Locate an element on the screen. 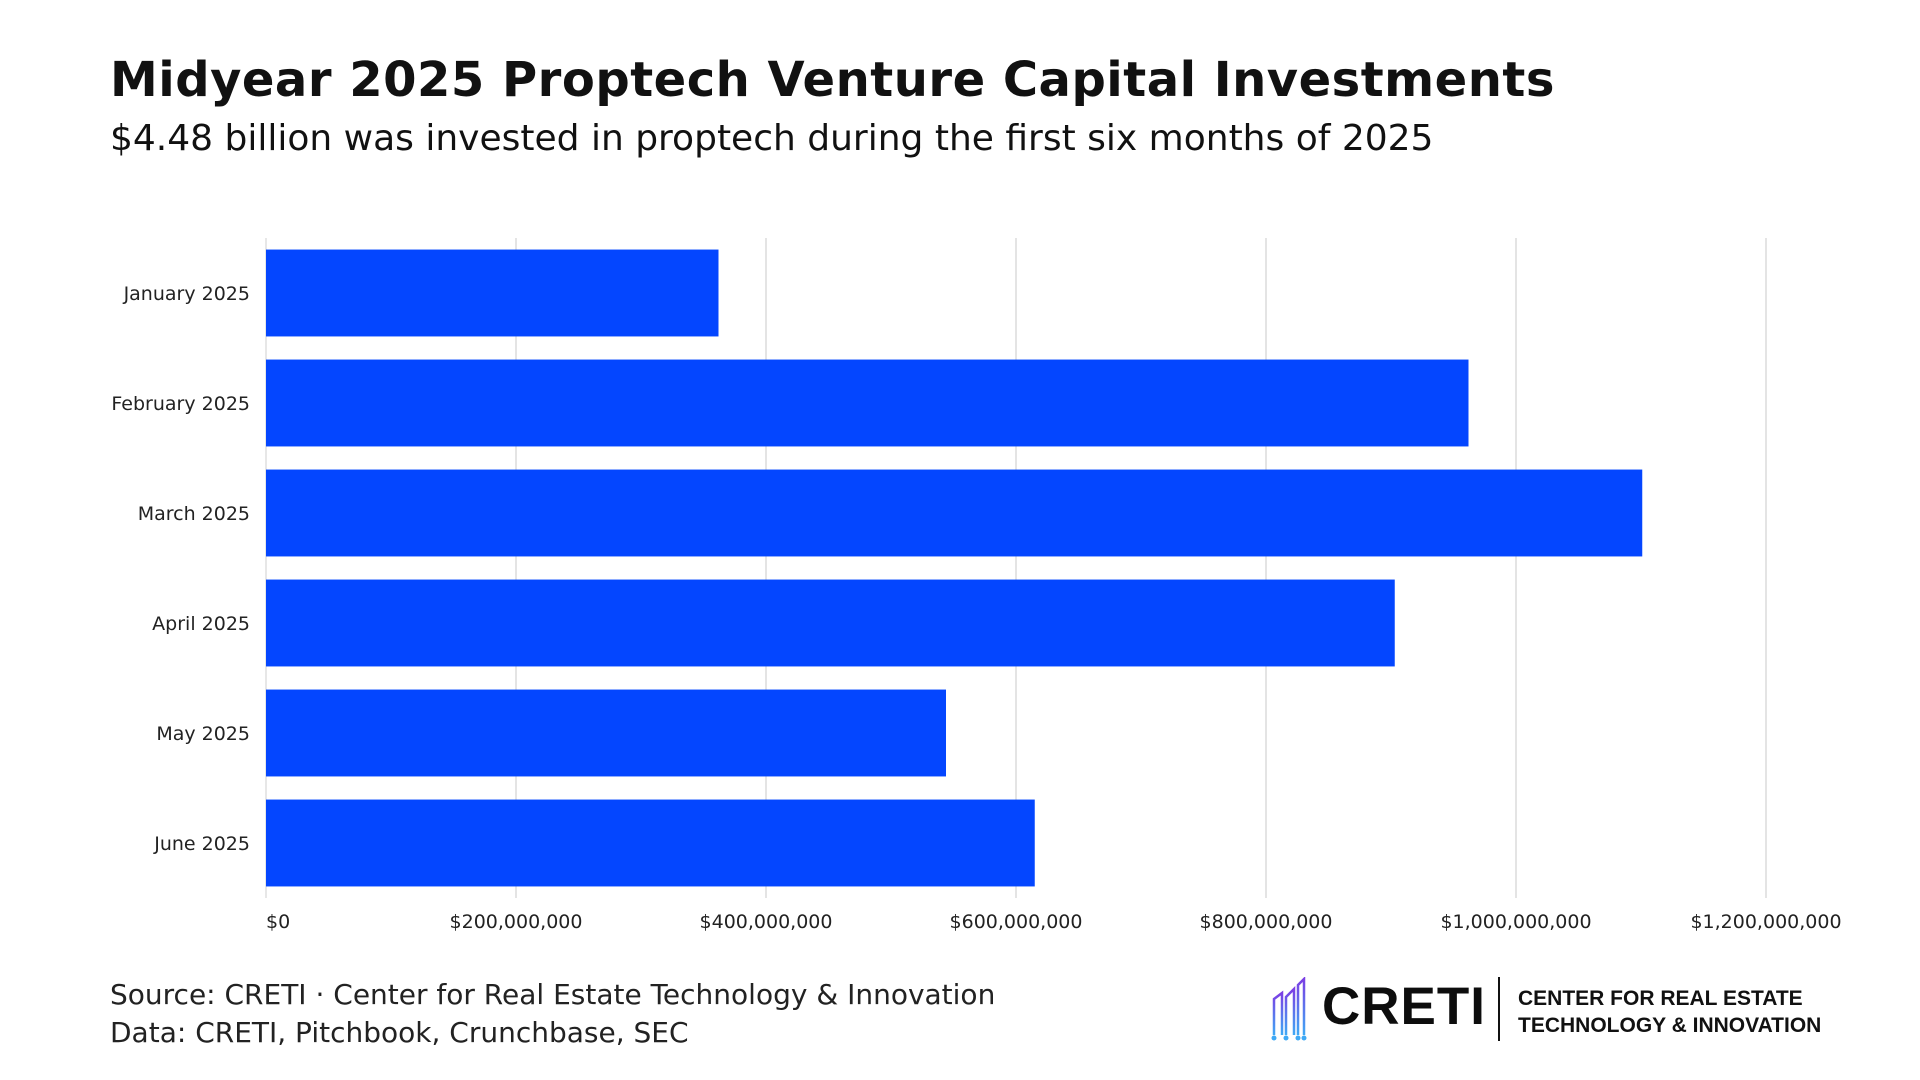  bar-march-2025 is located at coordinates (954, 513).